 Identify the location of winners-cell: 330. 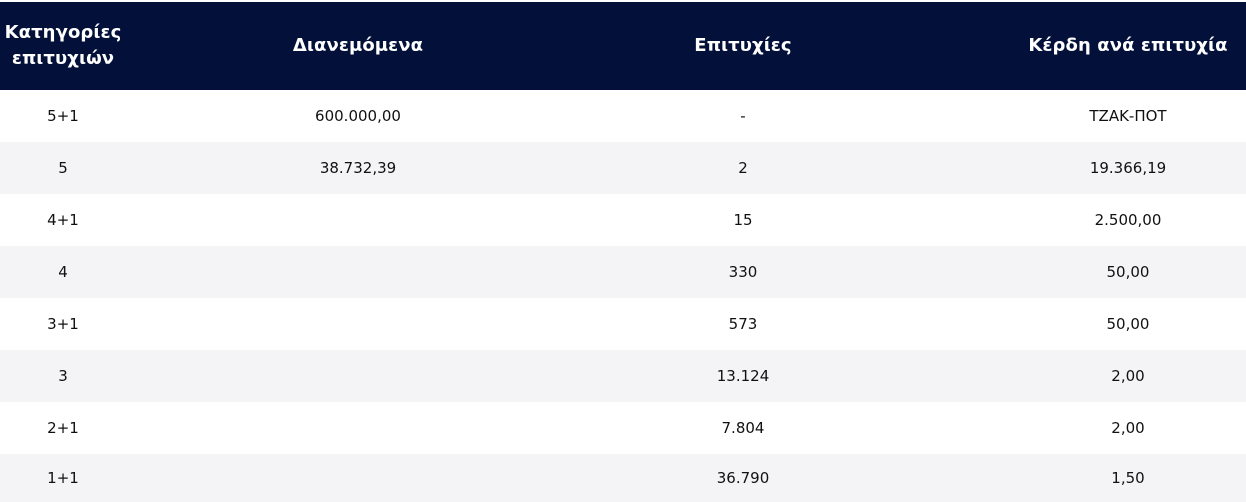
(743, 272).